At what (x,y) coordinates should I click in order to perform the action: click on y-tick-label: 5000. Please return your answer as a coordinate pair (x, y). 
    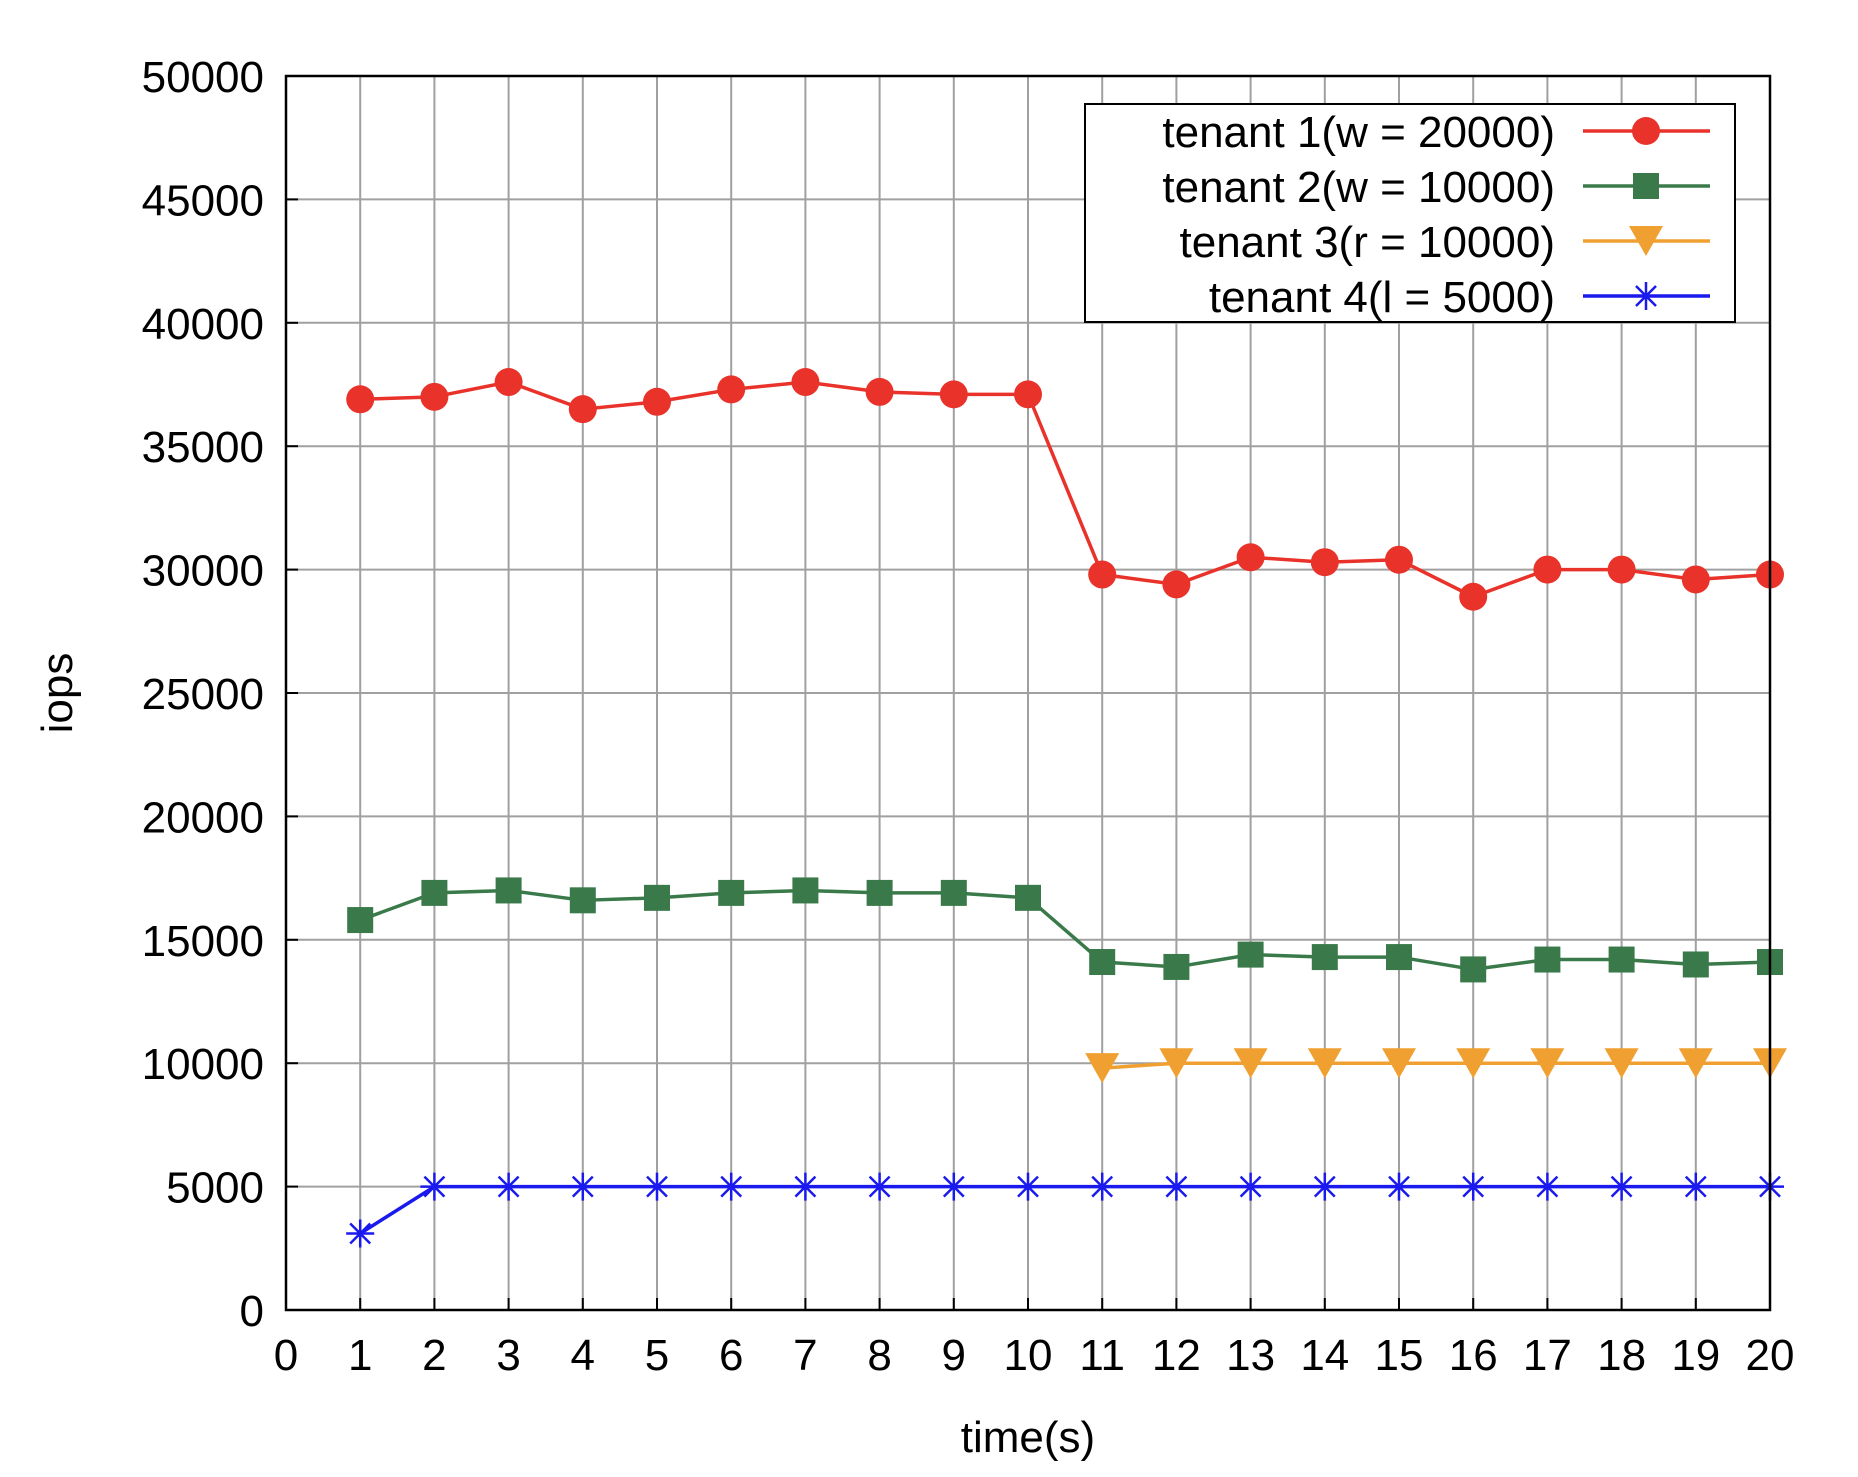
    Looking at the image, I should click on (215, 1188).